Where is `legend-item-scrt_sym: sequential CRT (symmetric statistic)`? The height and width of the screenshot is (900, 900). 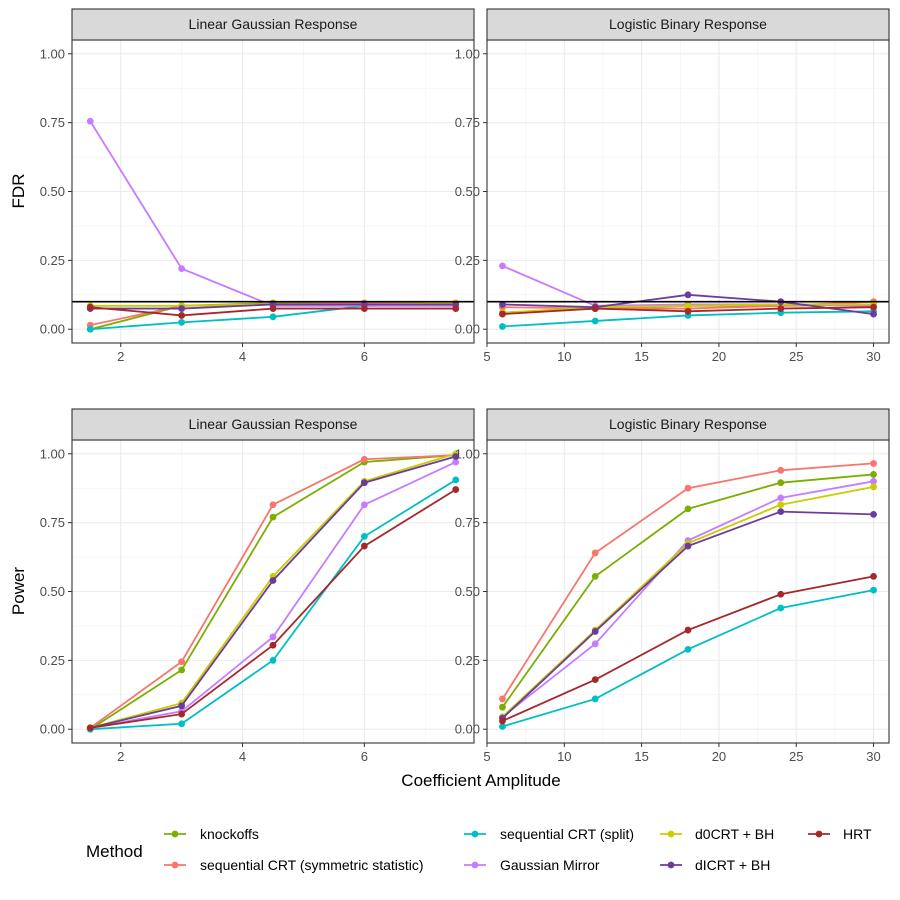
legend-item-scrt_sym: sequential CRT (symmetric statistic) is located at coordinates (294, 865).